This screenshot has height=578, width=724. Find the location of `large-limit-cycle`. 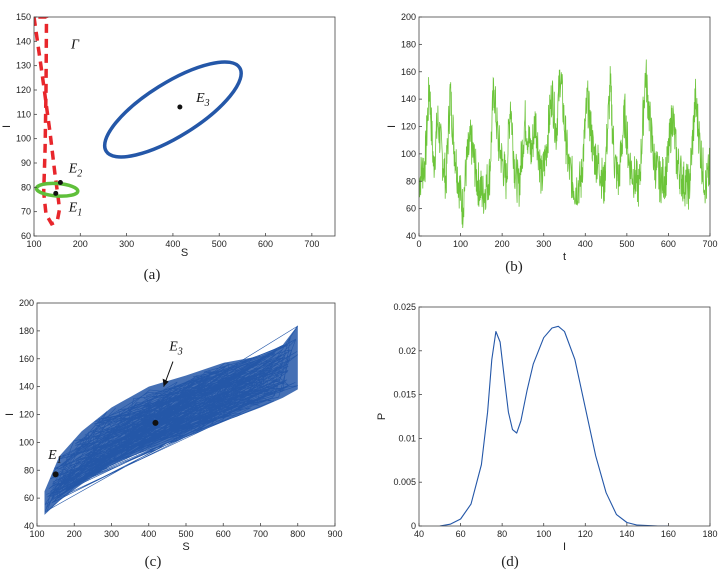

large-limit-cycle is located at coordinates (172, 109).